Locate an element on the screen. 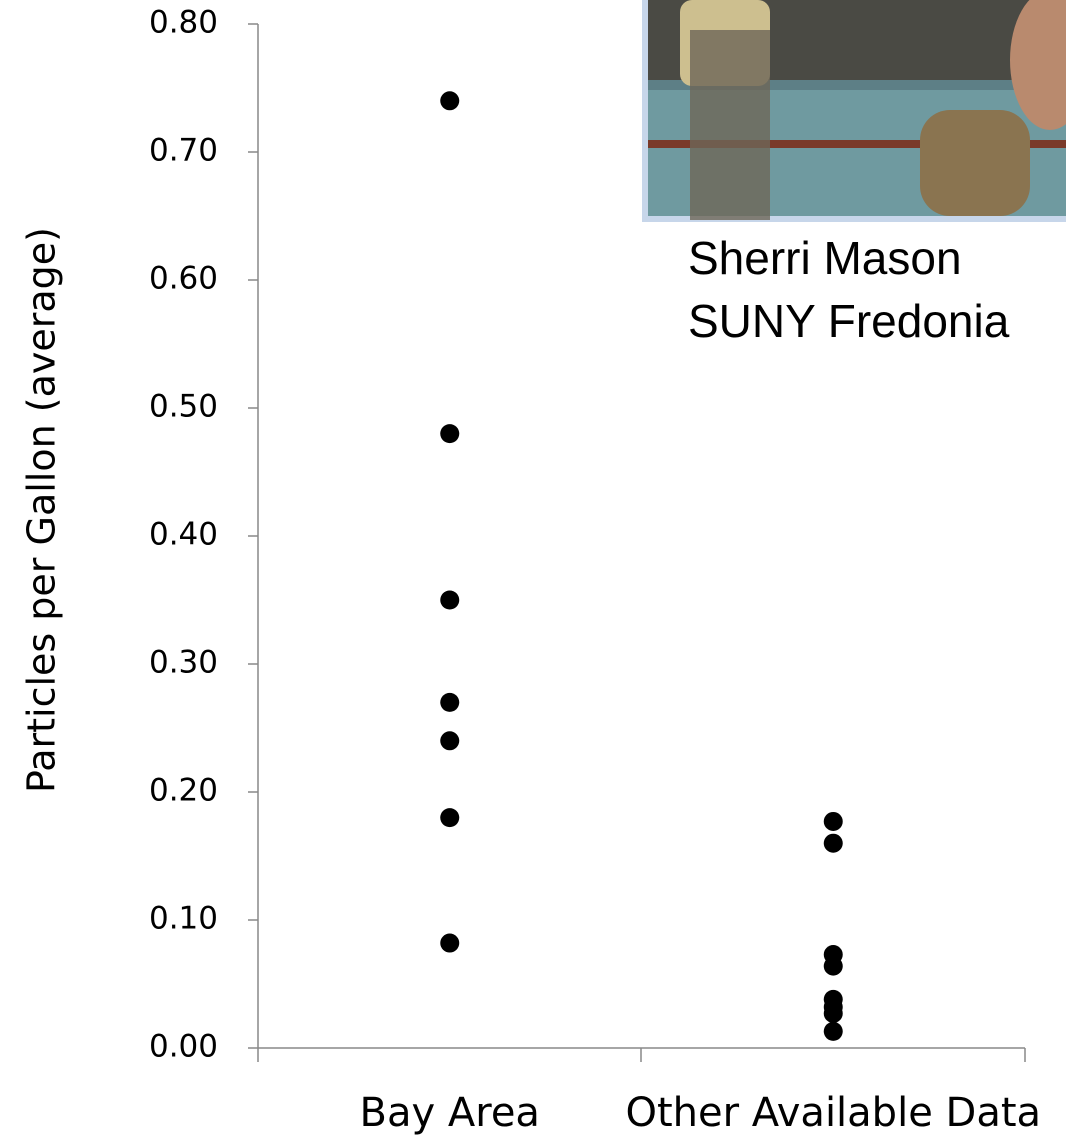  y-axis-label: Particles per Gallon (average) is located at coordinates (42, 510).